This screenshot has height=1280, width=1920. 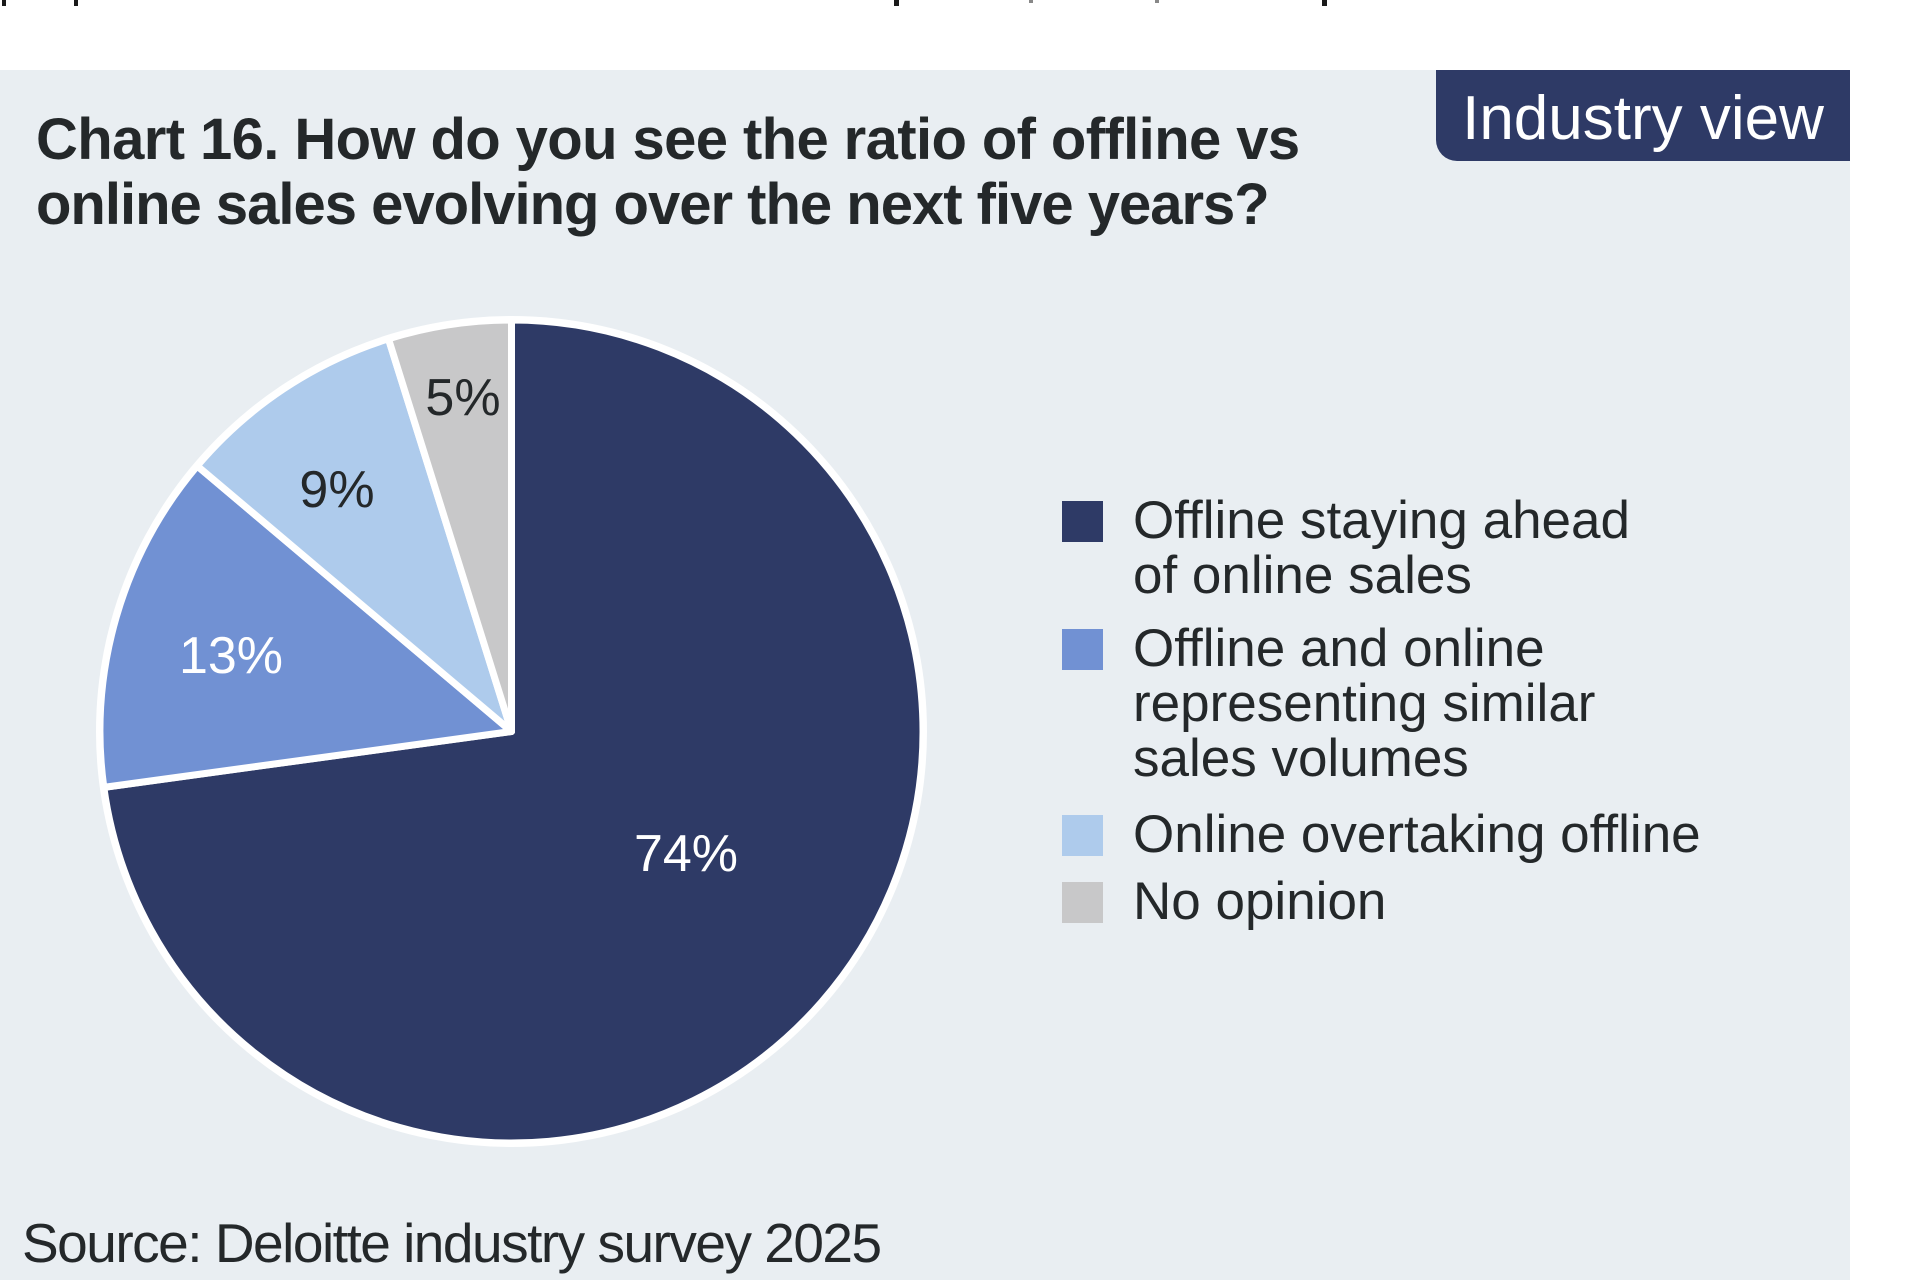 I want to click on svg-text: 74%, so click(x=686, y=854).